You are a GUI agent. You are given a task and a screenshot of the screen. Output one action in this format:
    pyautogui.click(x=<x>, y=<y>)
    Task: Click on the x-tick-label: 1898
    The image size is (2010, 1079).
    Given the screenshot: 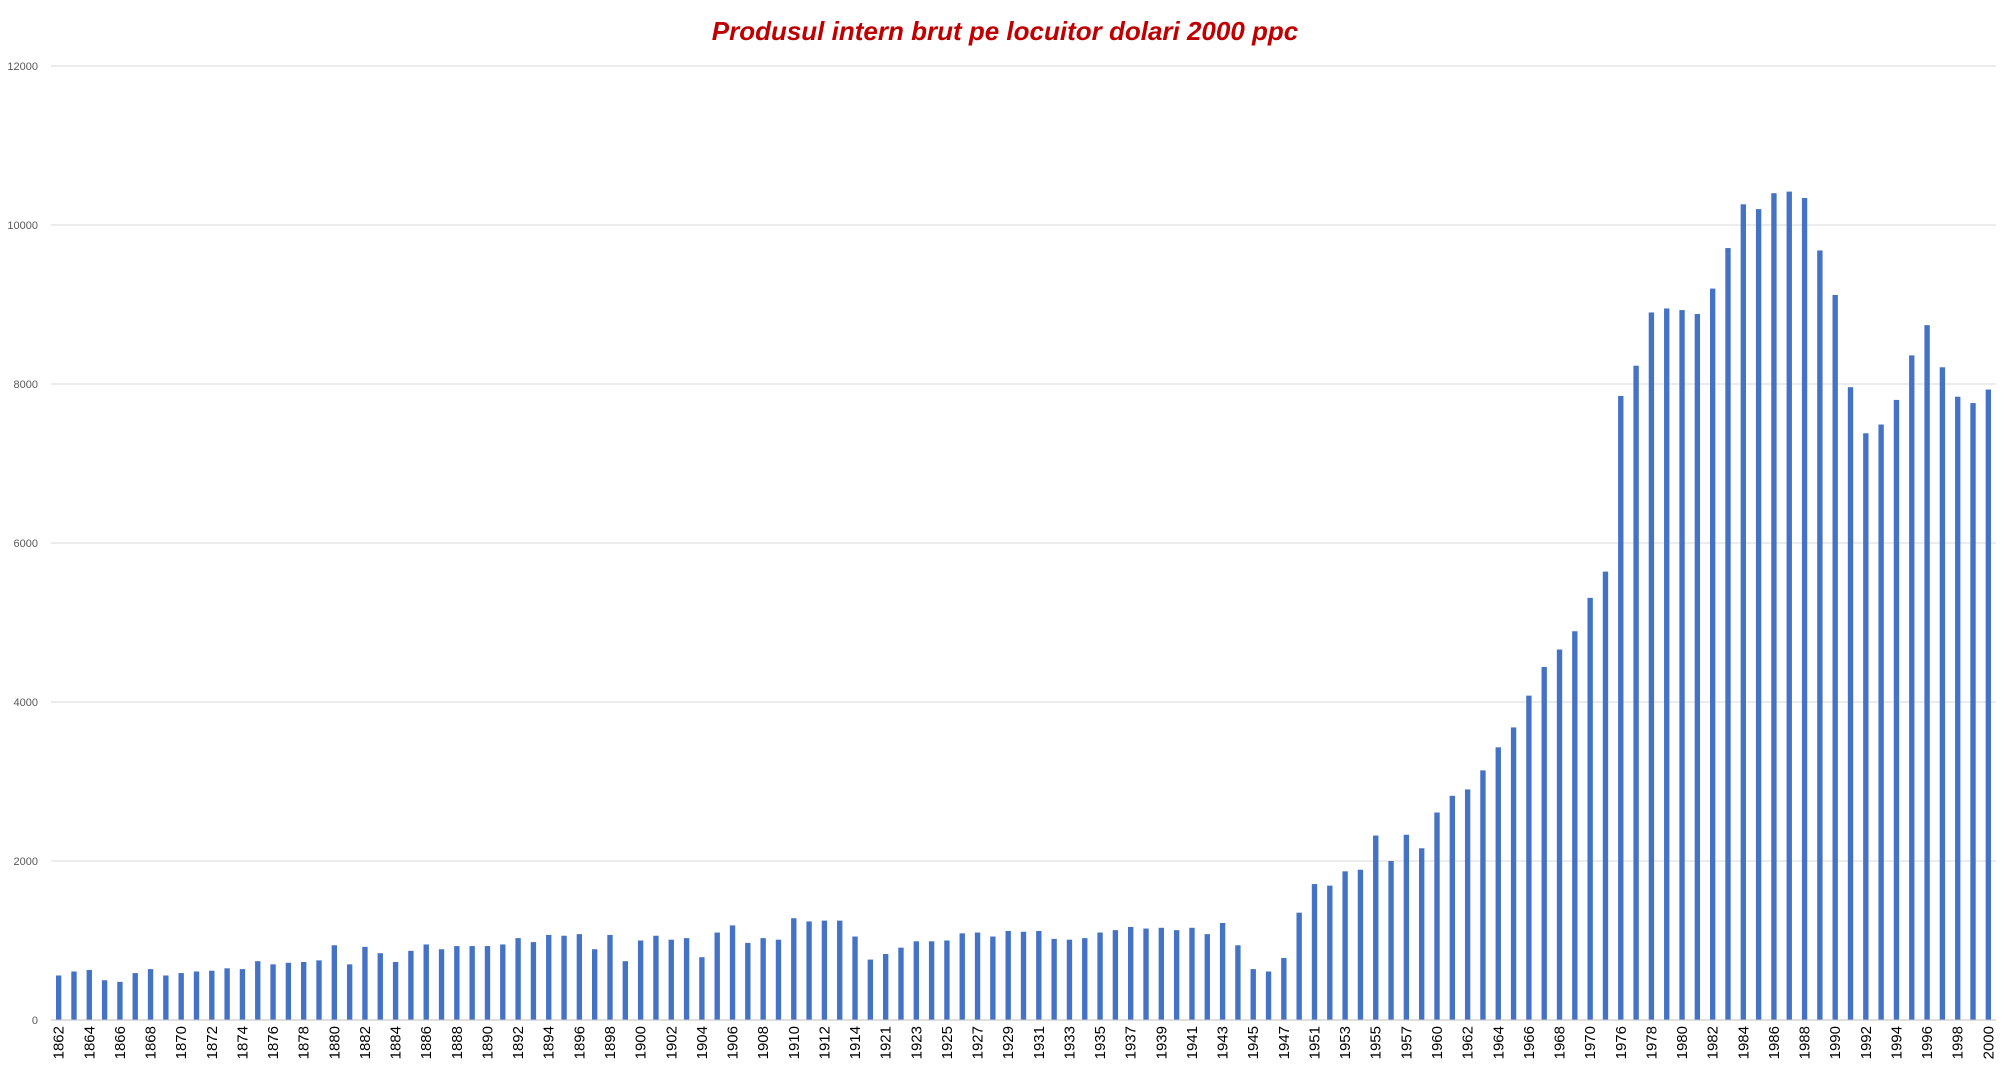 What is the action you would take?
    pyautogui.click(x=610, y=1042)
    